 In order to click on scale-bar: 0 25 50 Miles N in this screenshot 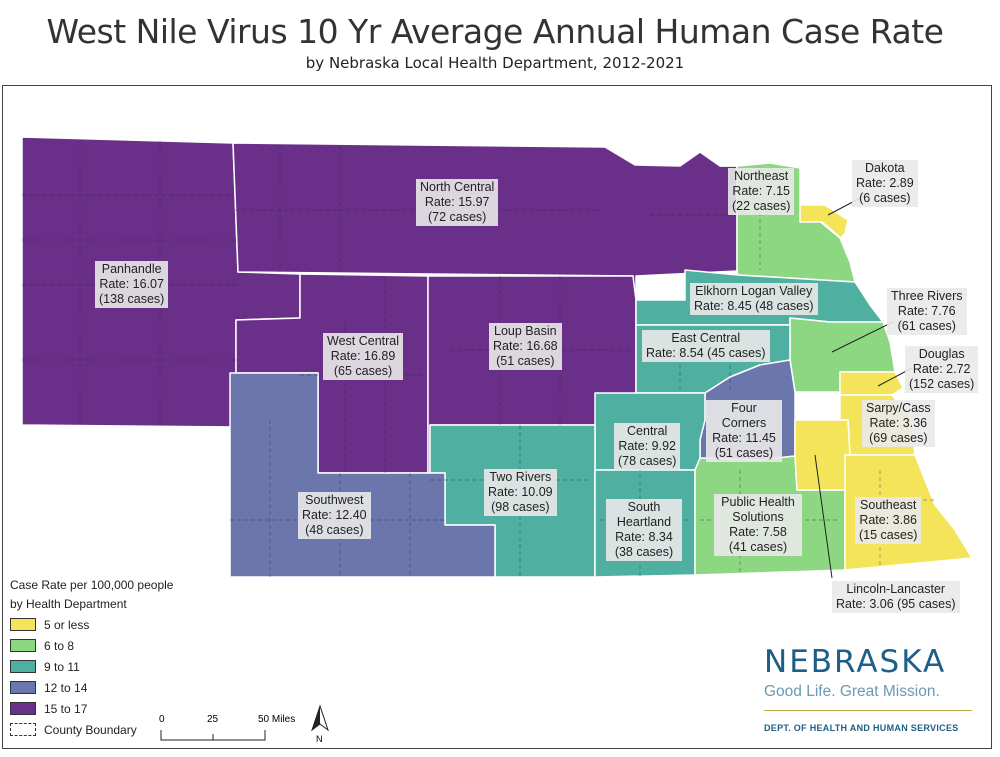, I will do `click(244, 724)`.